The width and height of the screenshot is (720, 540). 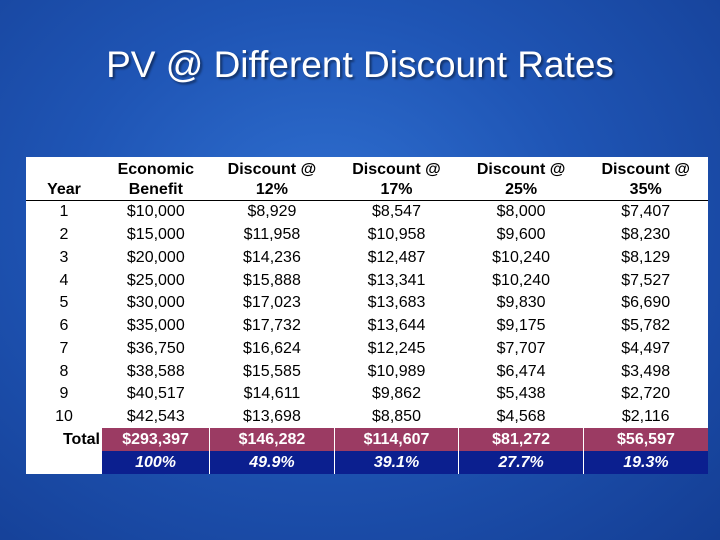 What do you see at coordinates (155, 212) in the screenshot?
I see `cell-economic-benefit: $10,000` at bounding box center [155, 212].